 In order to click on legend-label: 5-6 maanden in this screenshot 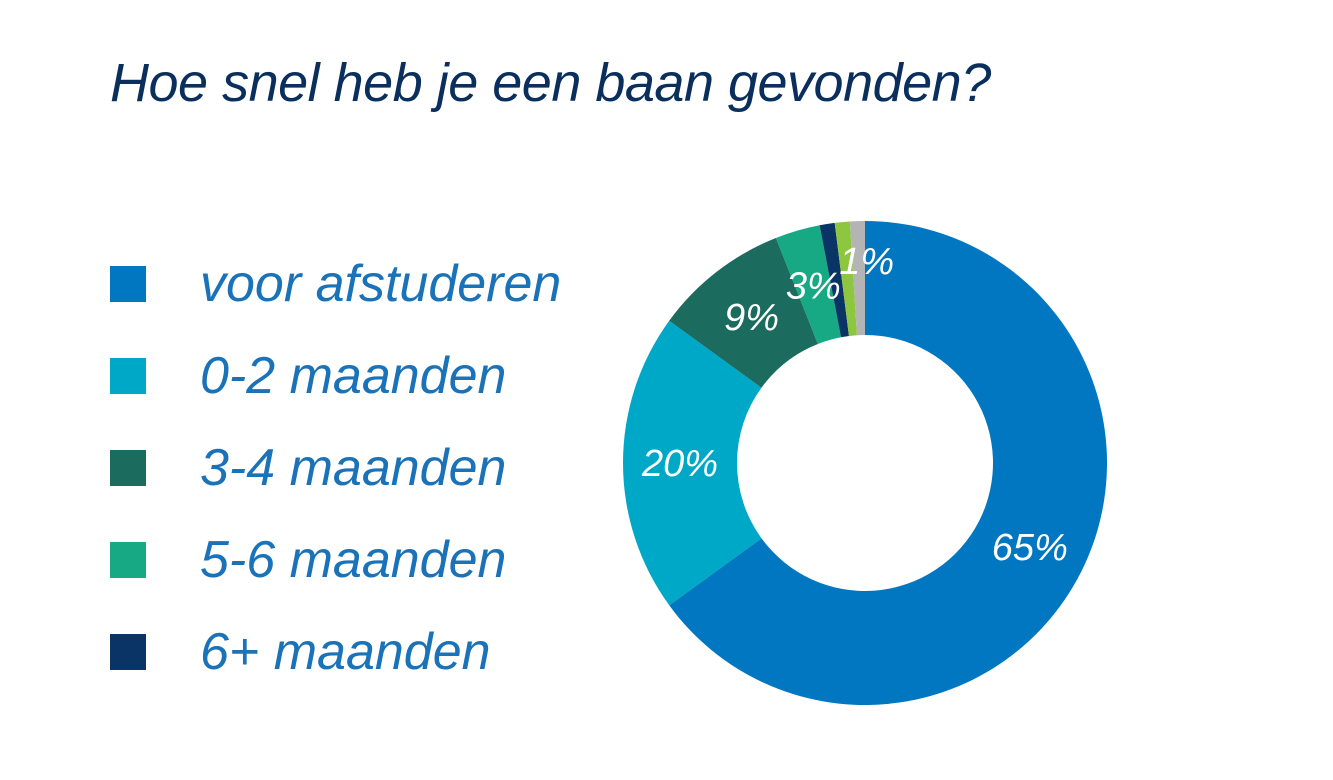, I will do `click(353, 560)`.